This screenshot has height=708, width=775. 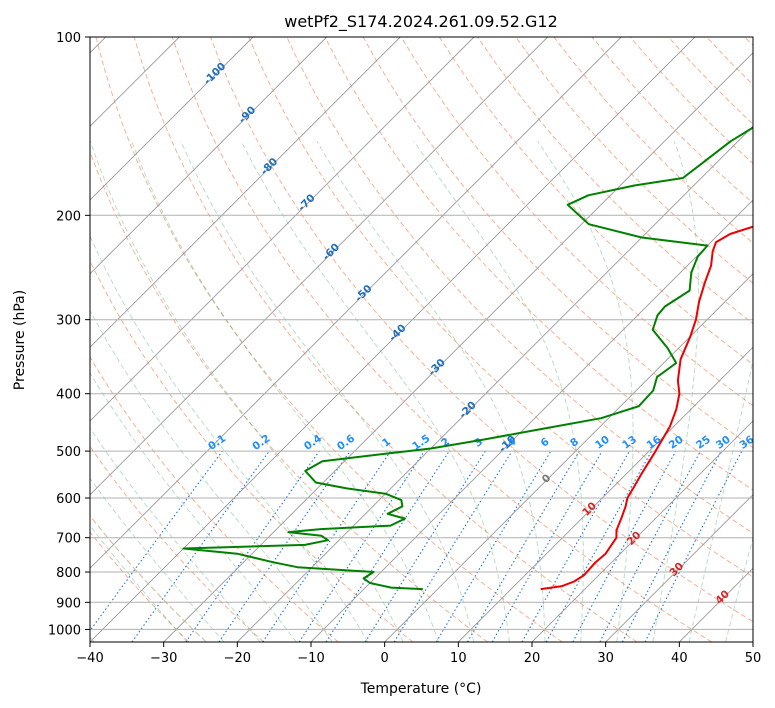 I want to click on mixing-ratio-label: 20, so click(x=676, y=443).